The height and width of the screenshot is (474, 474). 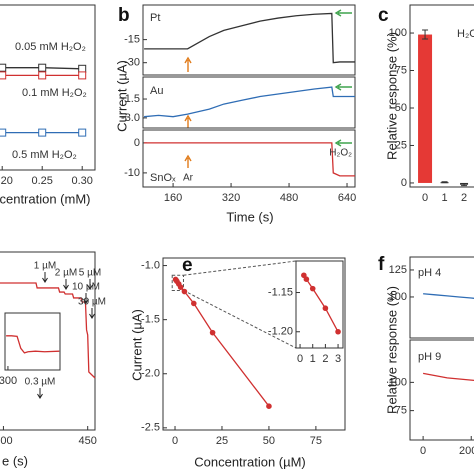 I want to click on x-tick-label: 2, so click(x=325, y=359).